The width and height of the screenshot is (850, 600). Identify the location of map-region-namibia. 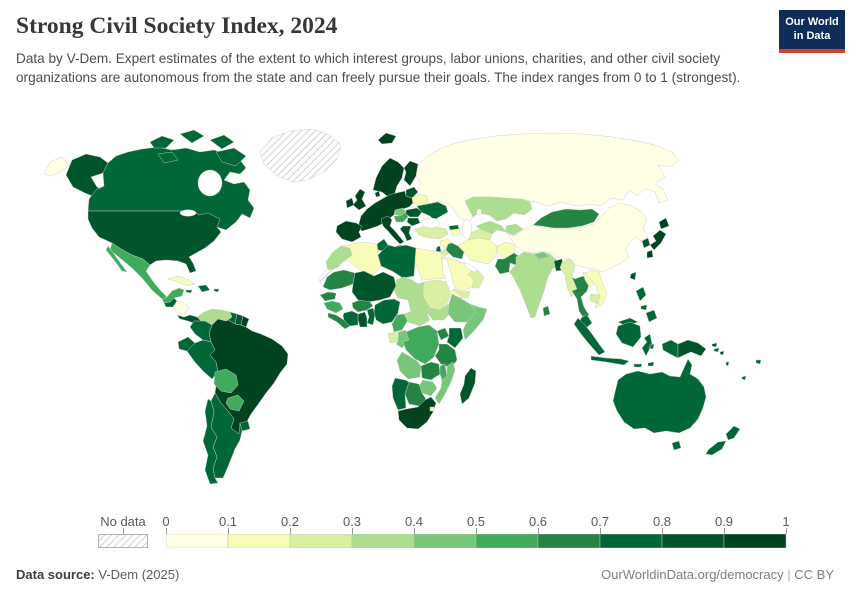
(400, 394).